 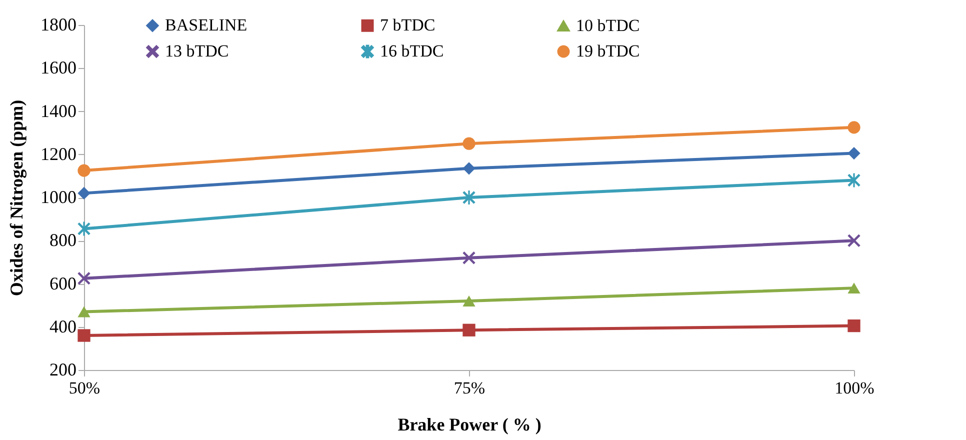 What do you see at coordinates (58, 197) in the screenshot?
I see `y-tick-label: 1000` at bounding box center [58, 197].